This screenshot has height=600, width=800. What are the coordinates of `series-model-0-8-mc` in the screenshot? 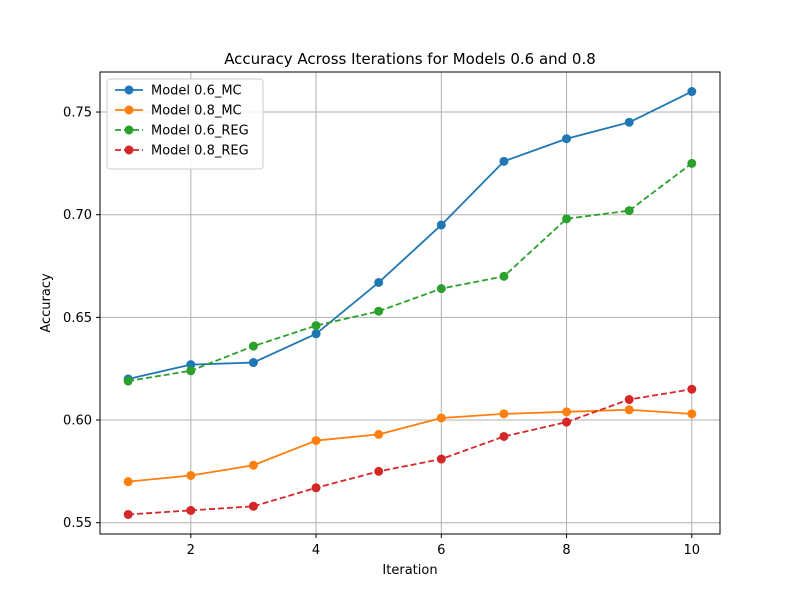 It's located at (410, 446).